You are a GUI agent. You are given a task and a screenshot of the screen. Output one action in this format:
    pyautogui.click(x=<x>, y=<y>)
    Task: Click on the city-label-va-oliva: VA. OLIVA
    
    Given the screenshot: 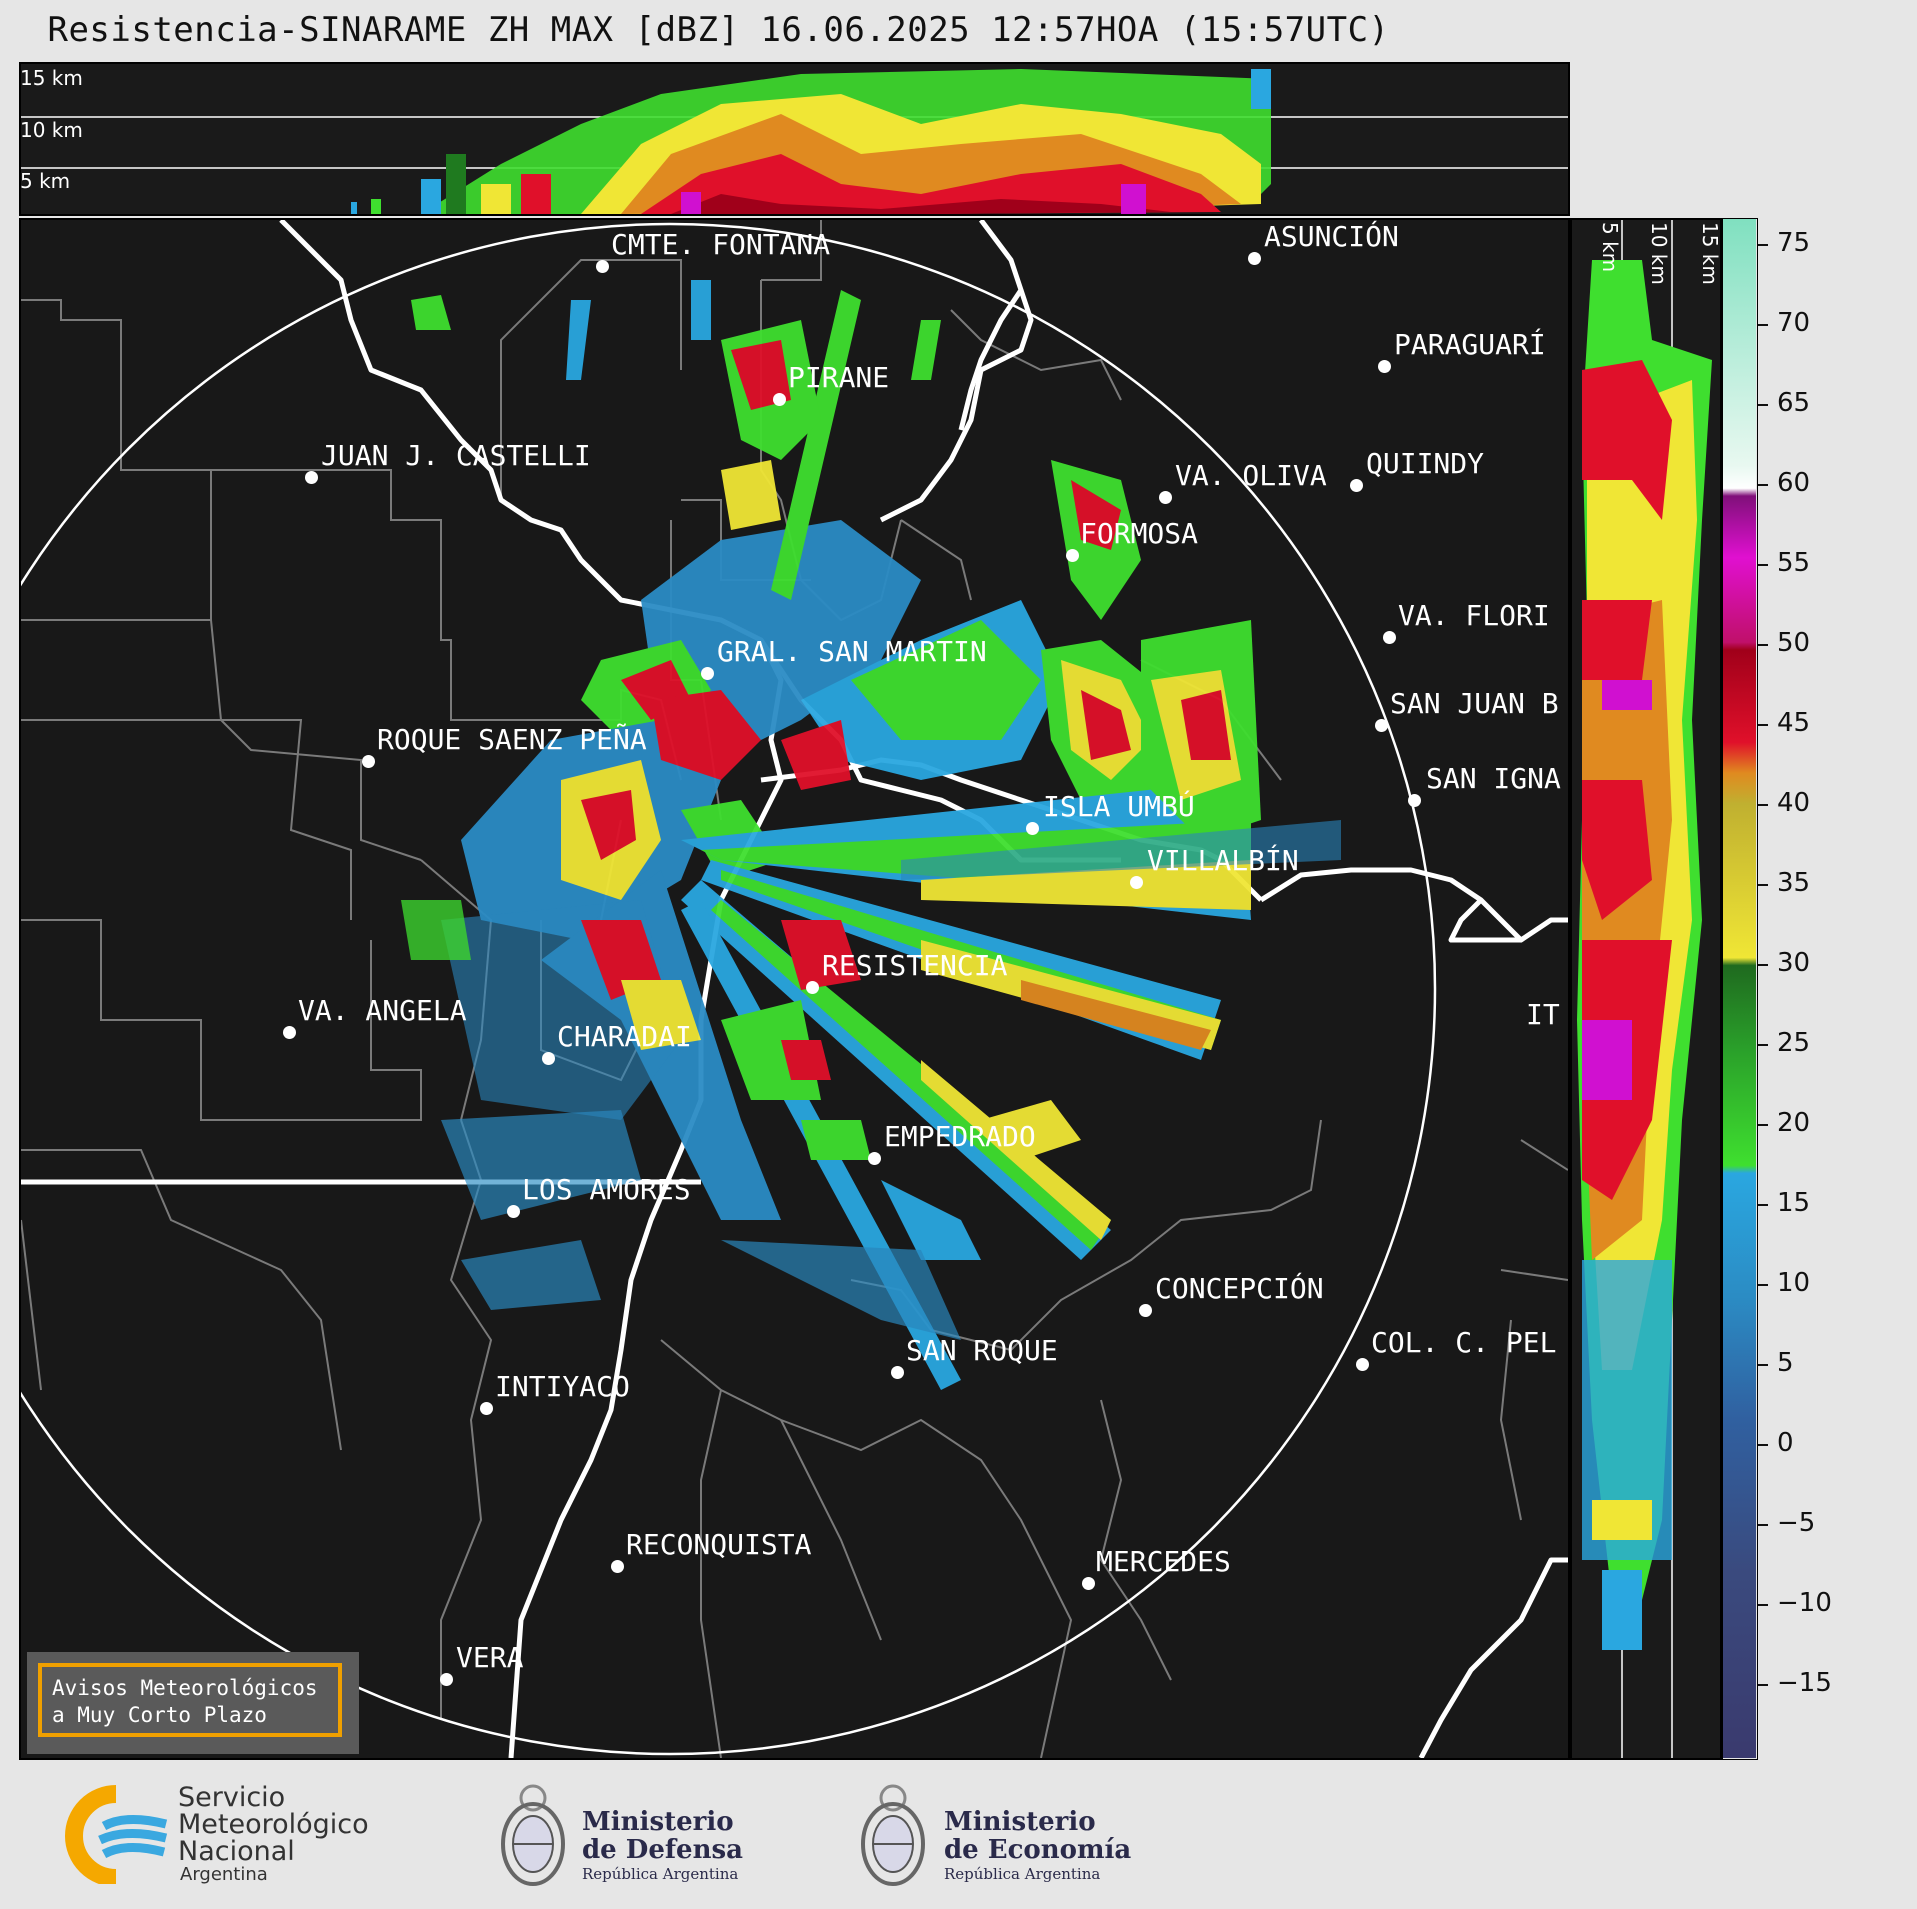 What is the action you would take?
    pyautogui.click(x=1251, y=475)
    